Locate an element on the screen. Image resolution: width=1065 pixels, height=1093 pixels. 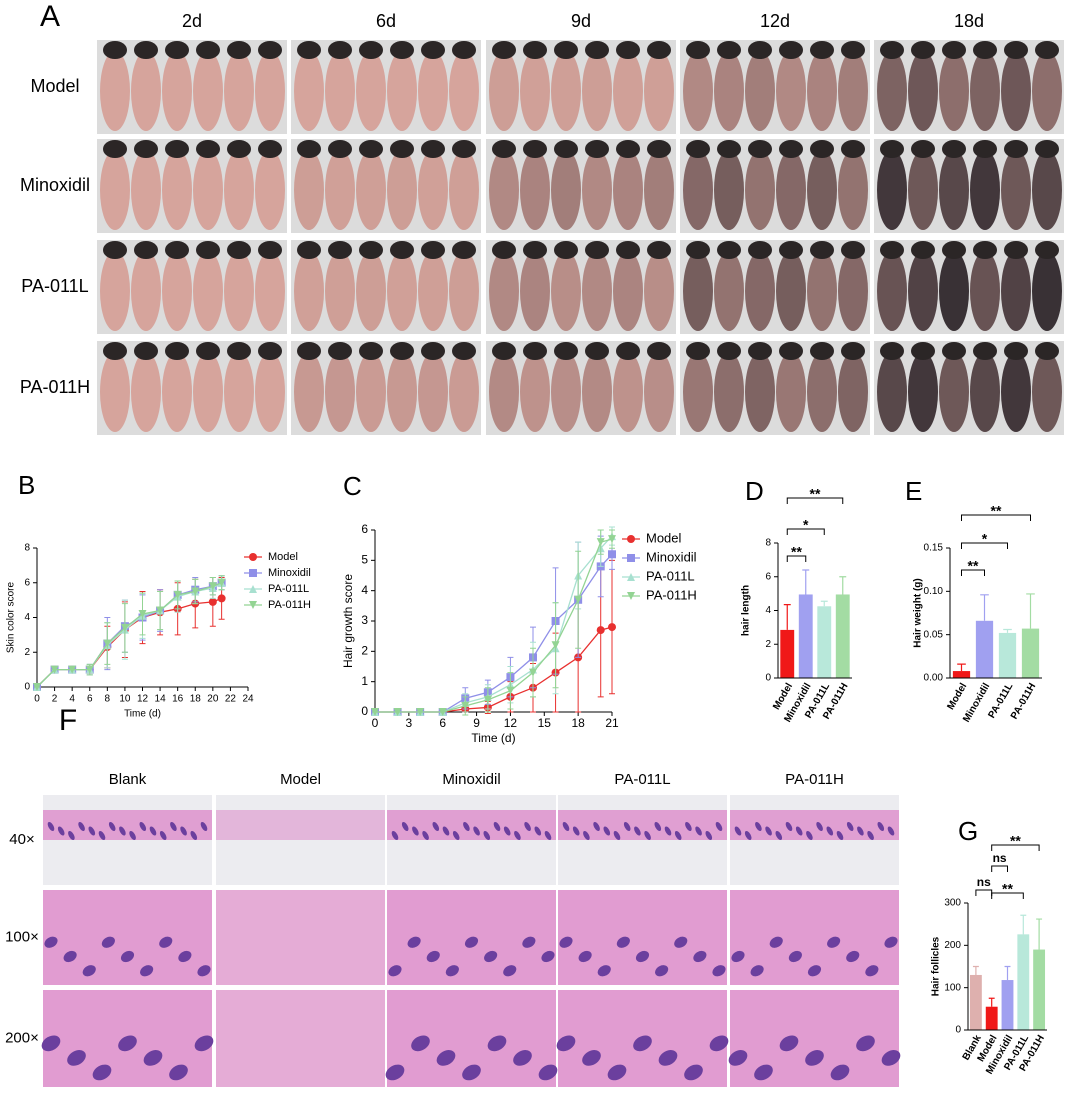
x-tick-label: 0 is located at coordinates (375, 723).